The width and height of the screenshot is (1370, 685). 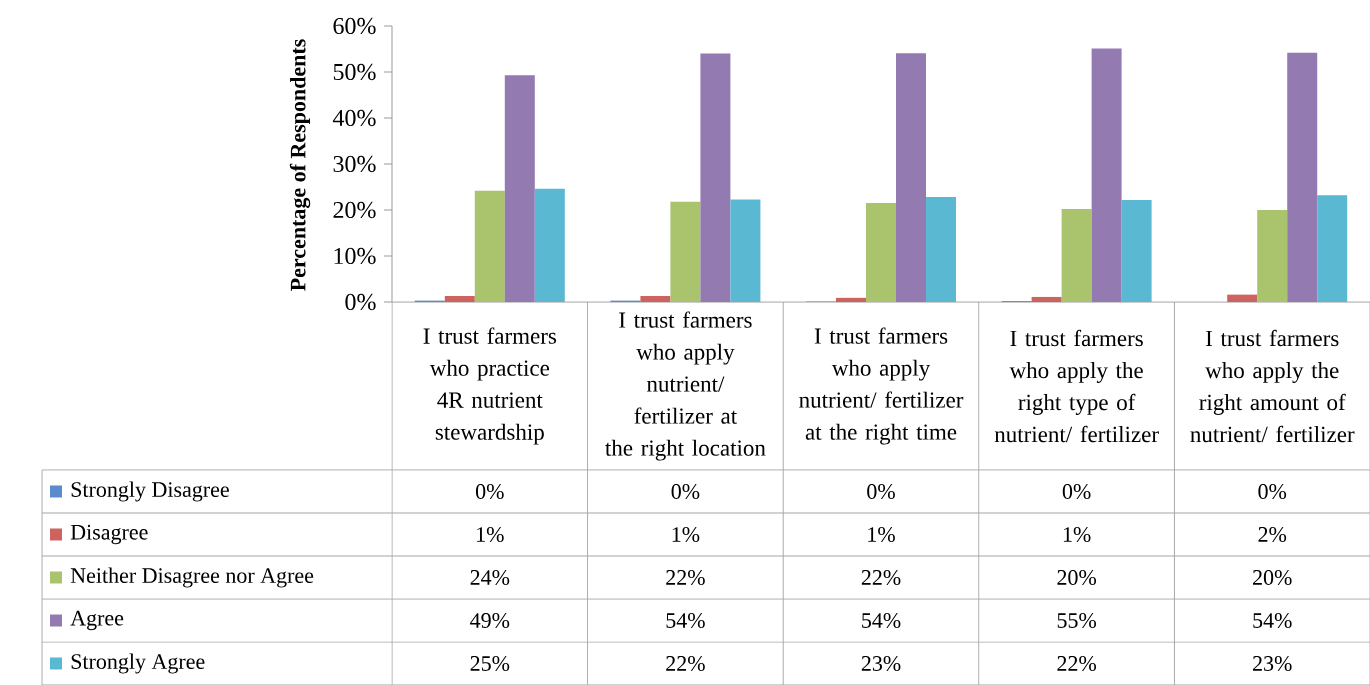 What do you see at coordinates (490, 577) in the screenshot?
I see `data-label: 24%` at bounding box center [490, 577].